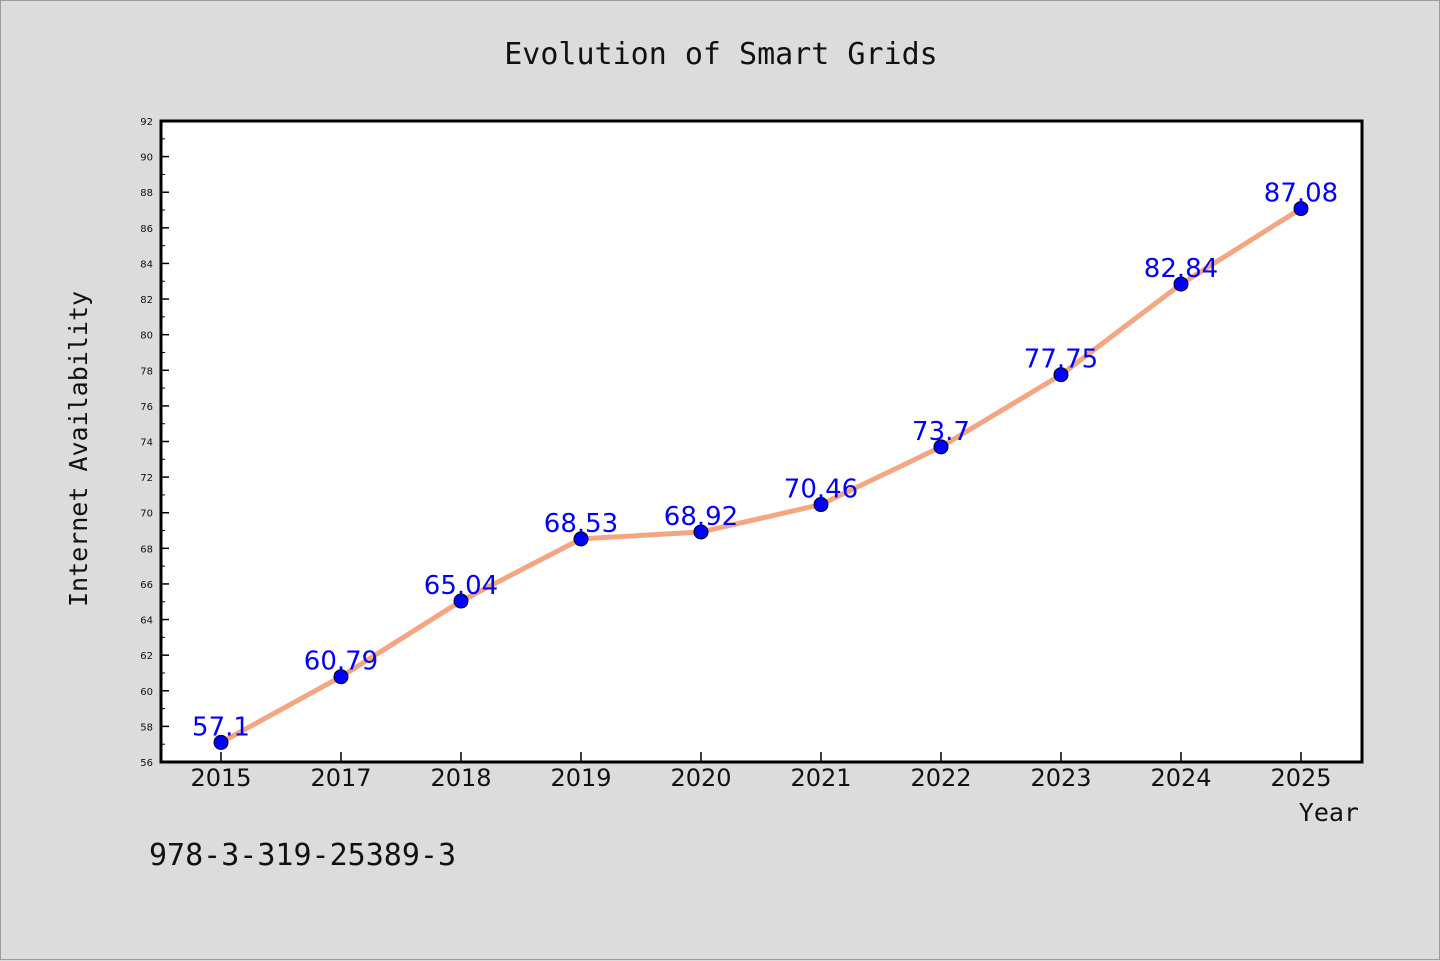 This screenshot has height=961, width=1440. Describe the element at coordinates (146, 514) in the screenshot. I see `y-tick-label: 70` at that location.